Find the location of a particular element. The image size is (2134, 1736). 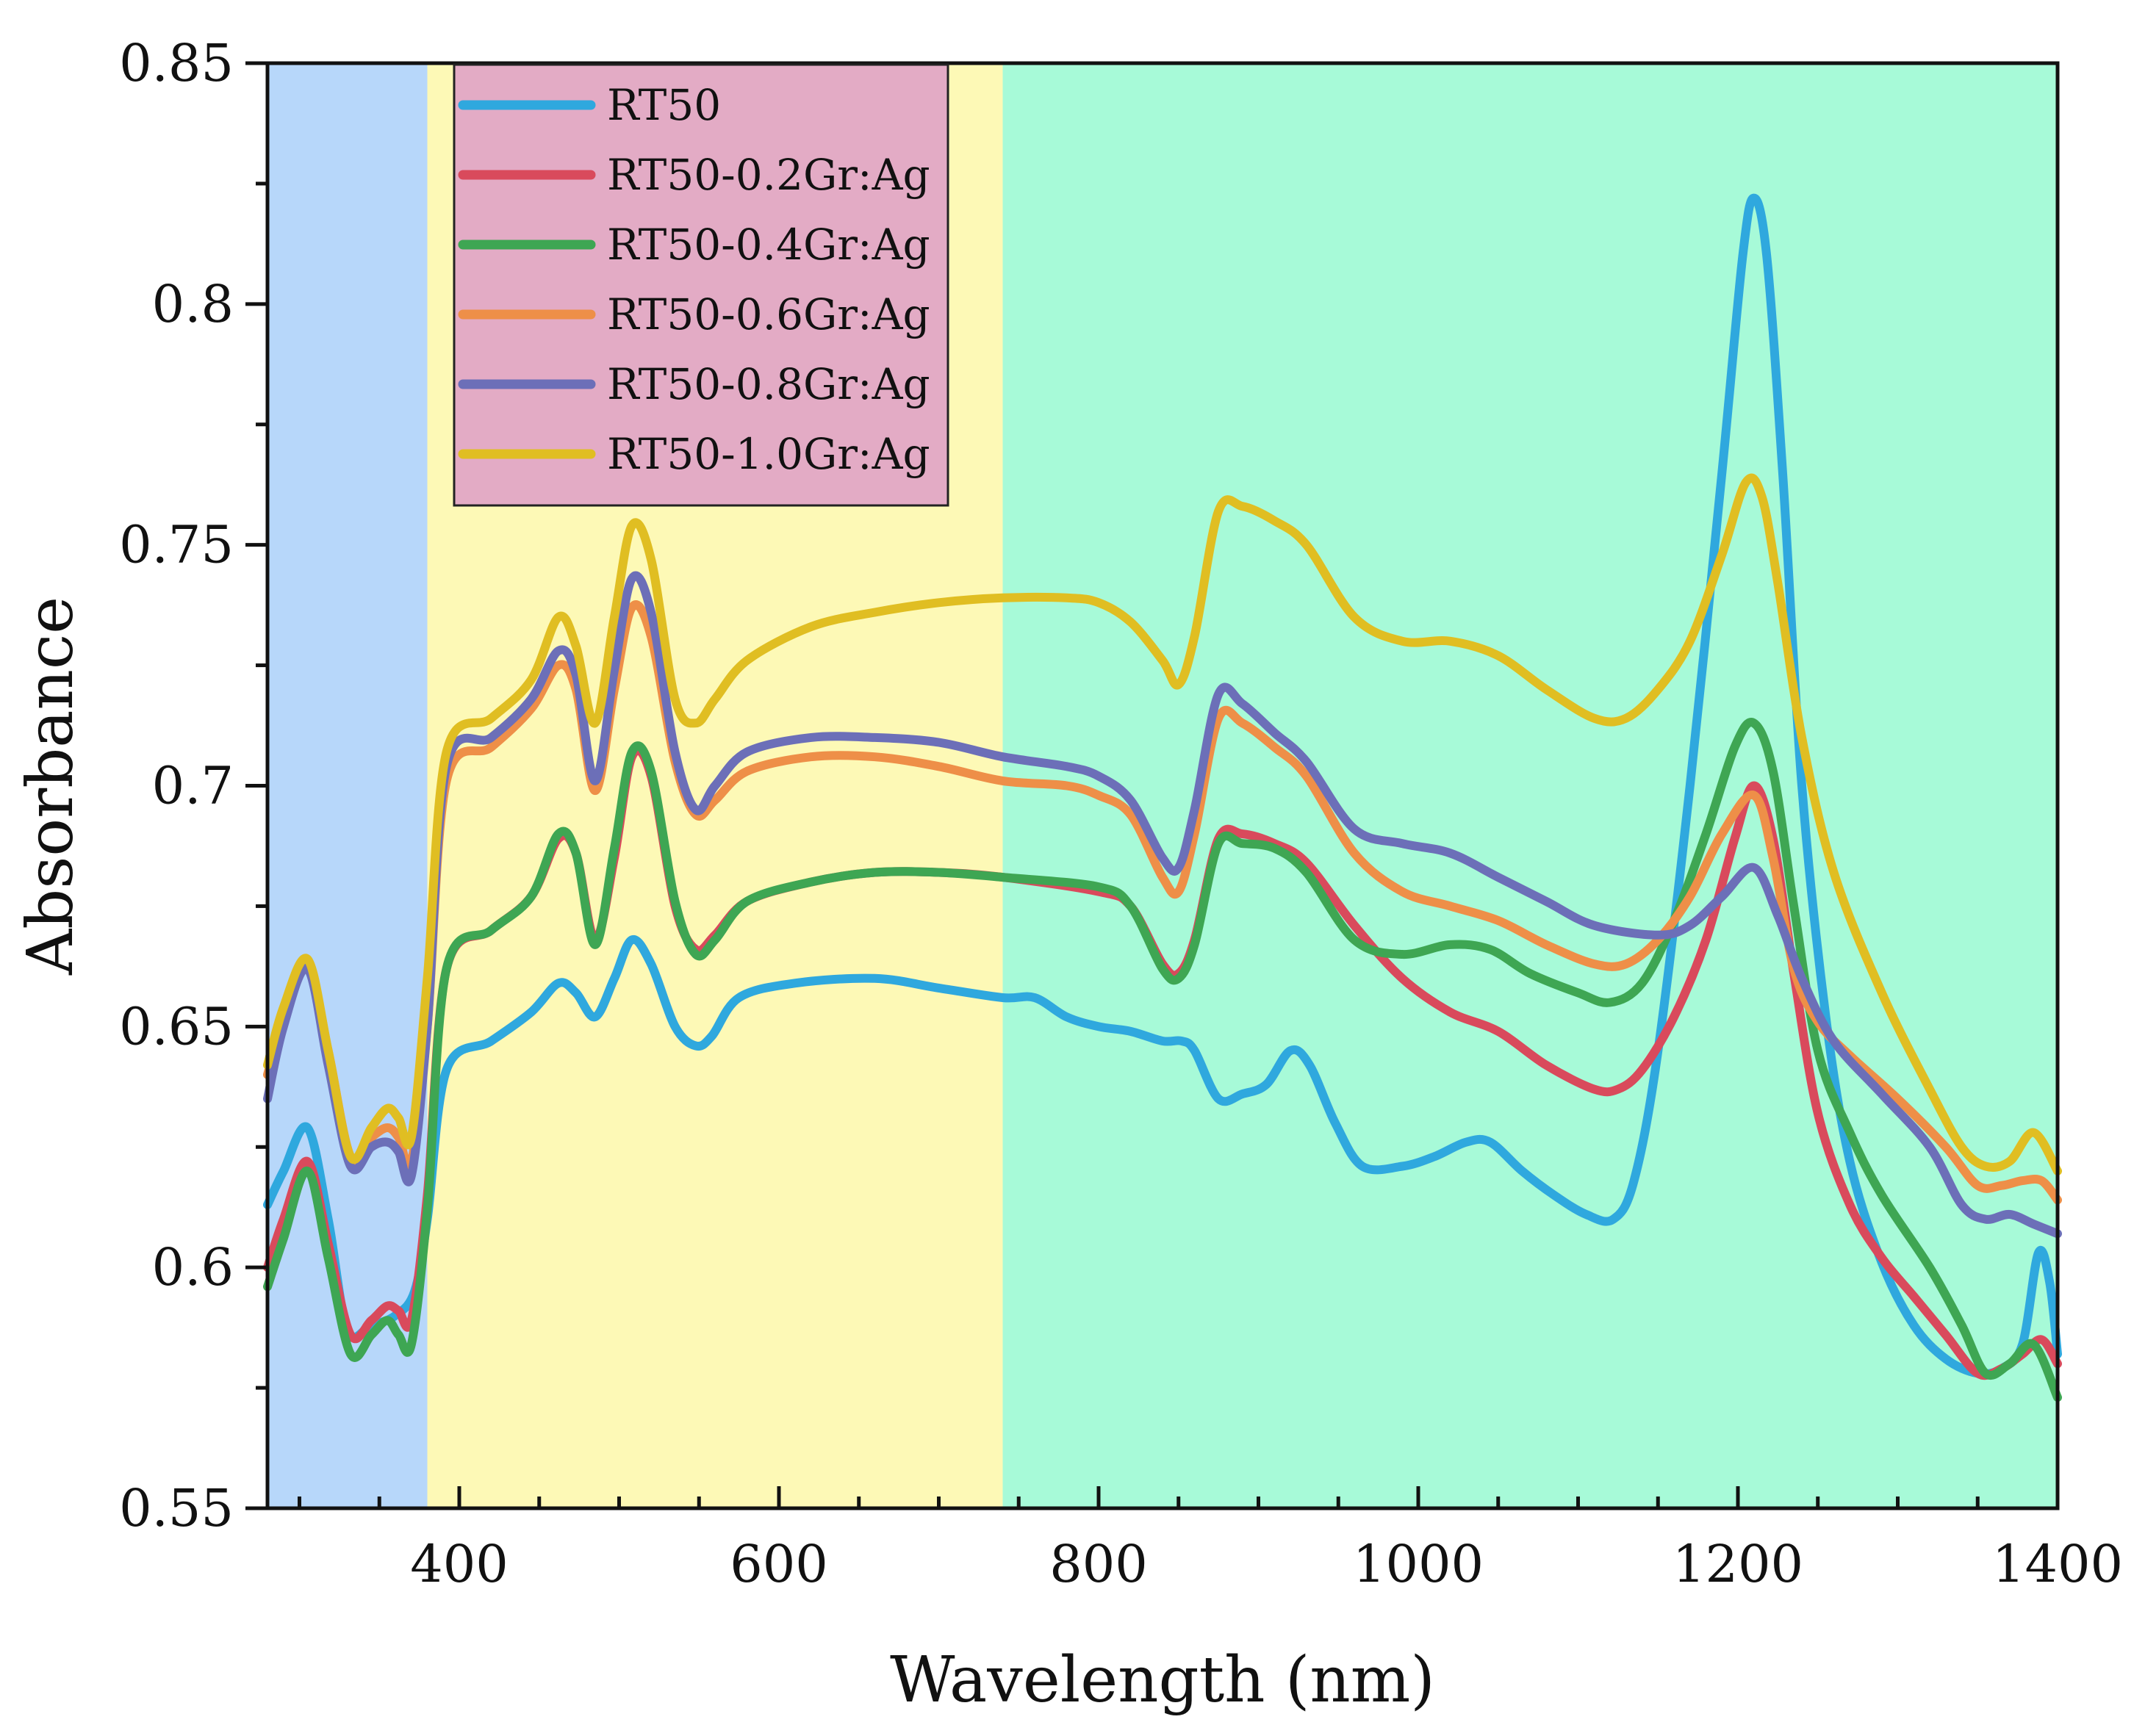

legend-label-0: RT50 is located at coordinates (664, 105).